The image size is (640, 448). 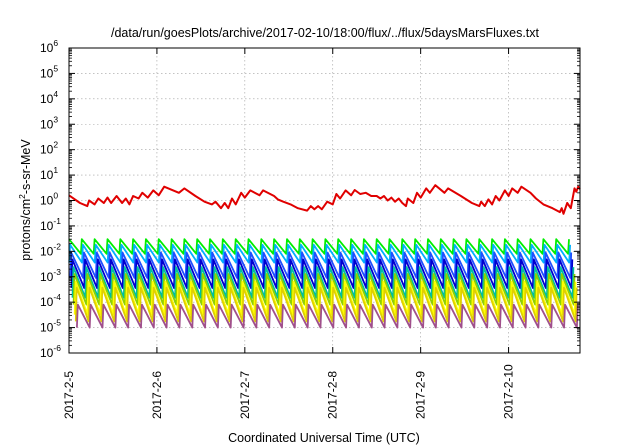 What do you see at coordinates (26, 167) in the screenshot?
I see `y-axis-title-part2: -s-sr-MeV` at bounding box center [26, 167].